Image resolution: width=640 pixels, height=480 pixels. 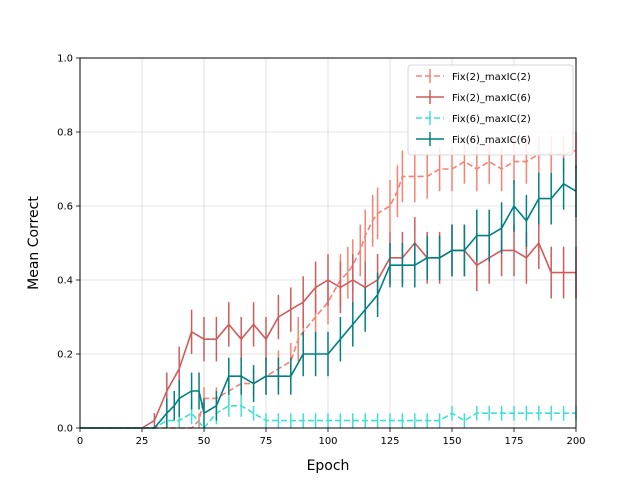 I want to click on legend-item: Fix(6)_maxIC(6), so click(x=473, y=139).